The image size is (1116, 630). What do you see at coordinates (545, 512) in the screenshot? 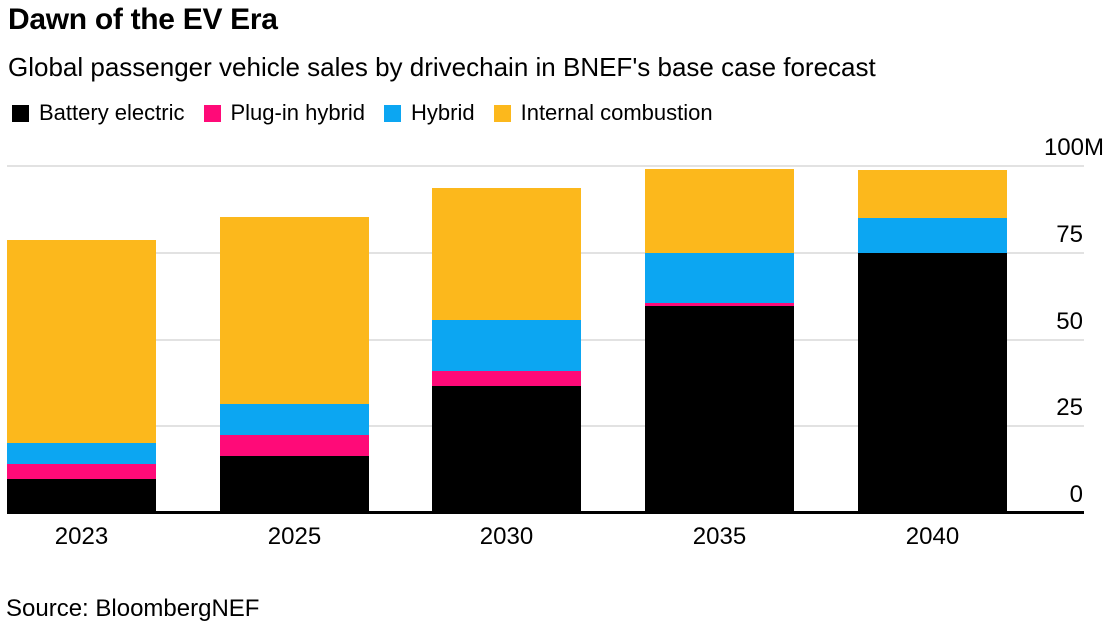
I see `x-axis-line` at bounding box center [545, 512].